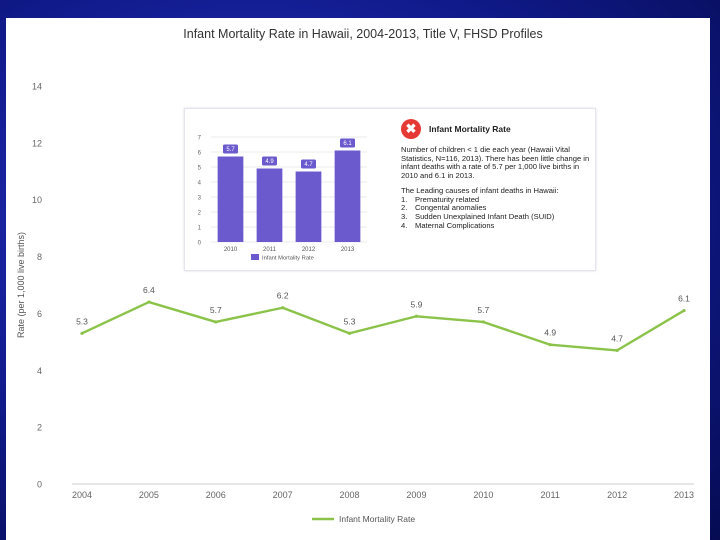  I want to click on inset-y-tick-label: 1, so click(200, 229).